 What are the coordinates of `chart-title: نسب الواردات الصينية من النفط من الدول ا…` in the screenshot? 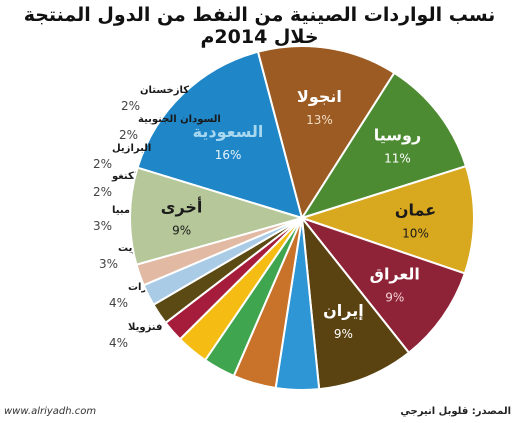 It's located at (259, 26).